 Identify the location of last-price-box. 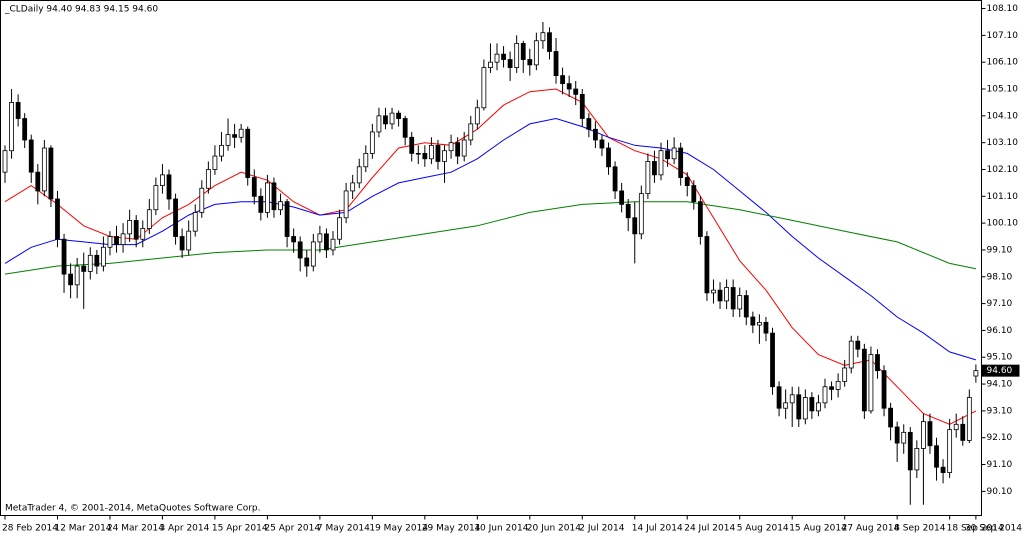
(1000, 370).